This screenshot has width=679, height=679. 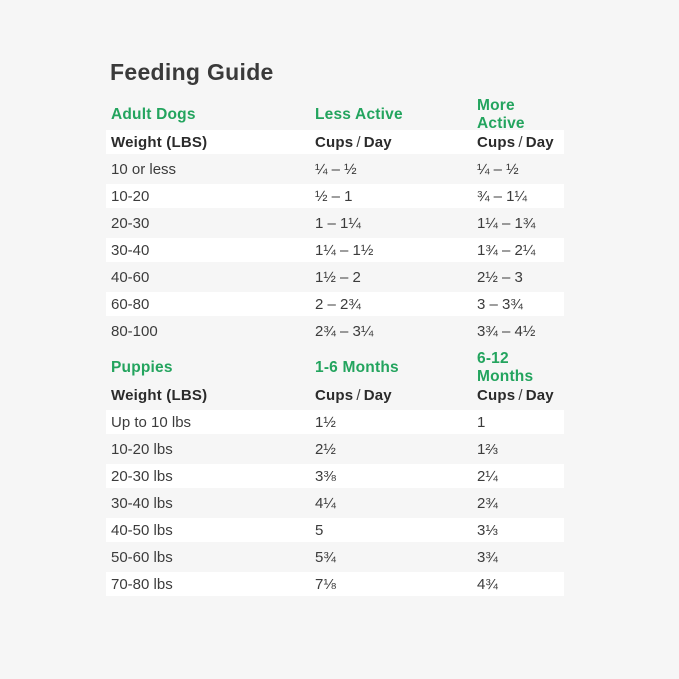 What do you see at coordinates (506, 250) in the screenshot?
I see `more-active-cell: 1¾ – 2¼` at bounding box center [506, 250].